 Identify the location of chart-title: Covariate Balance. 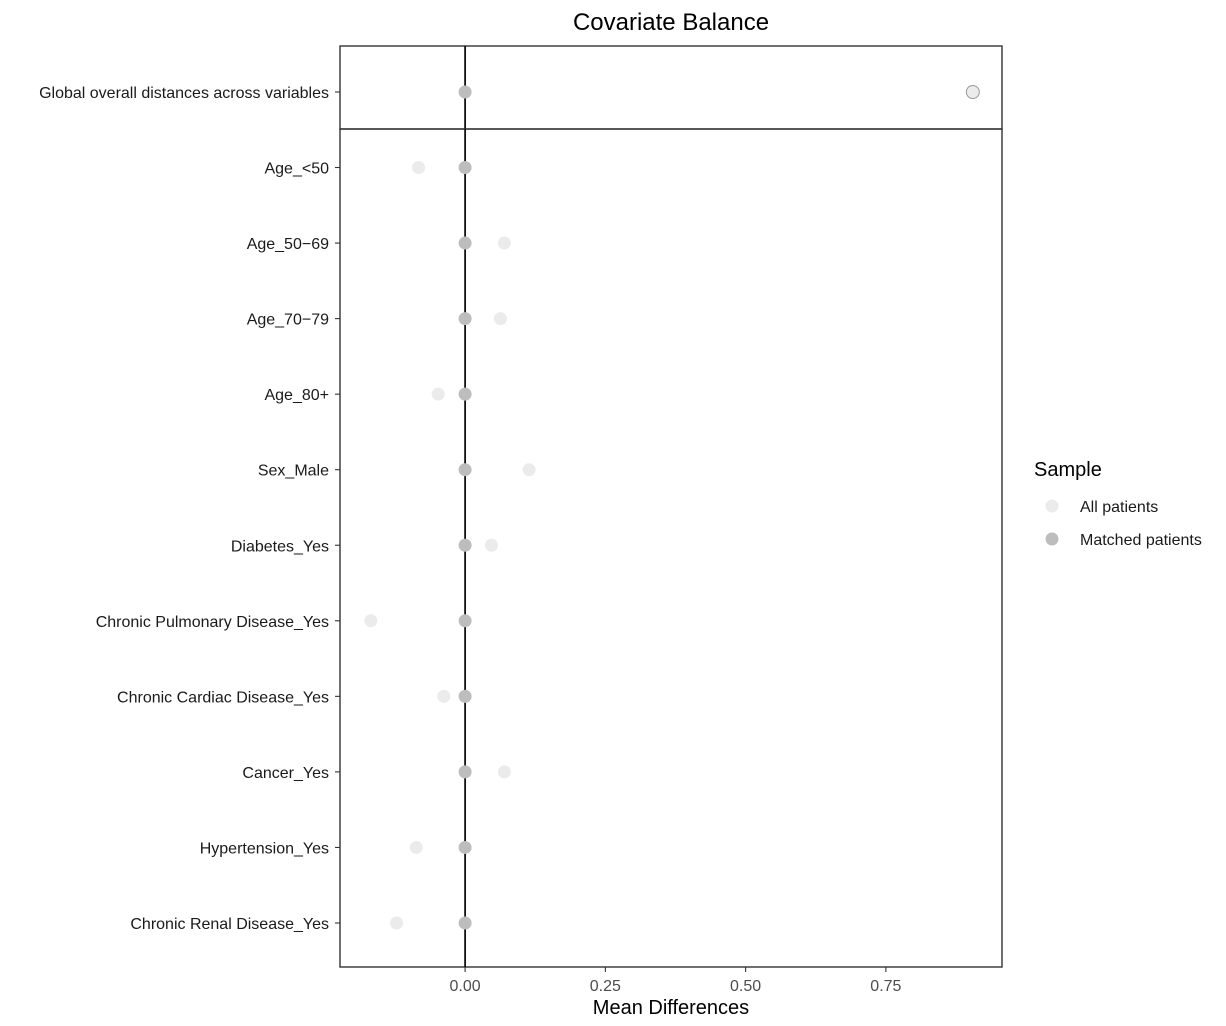
(671, 22).